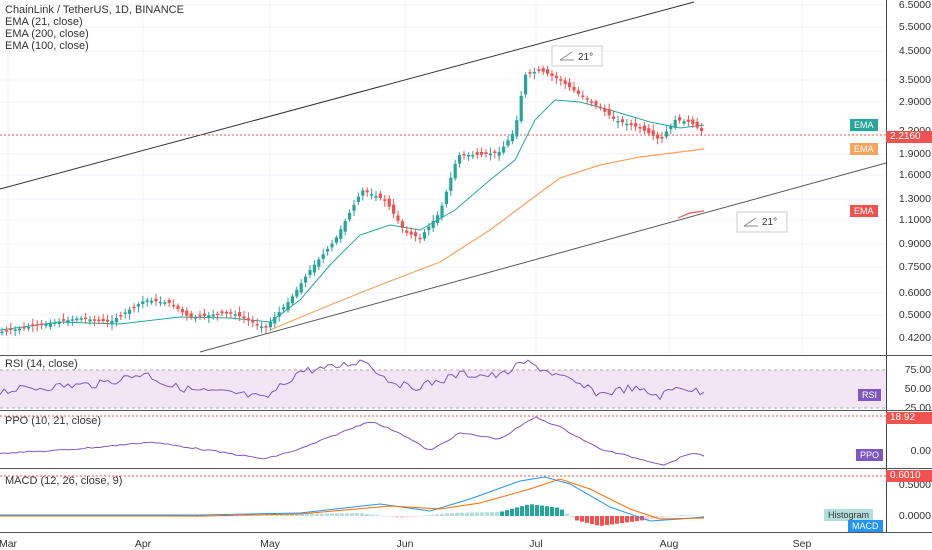  Describe the element at coordinates (53, 421) in the screenshot. I see `ppo-legend: PPO (10, 21, close)` at that location.